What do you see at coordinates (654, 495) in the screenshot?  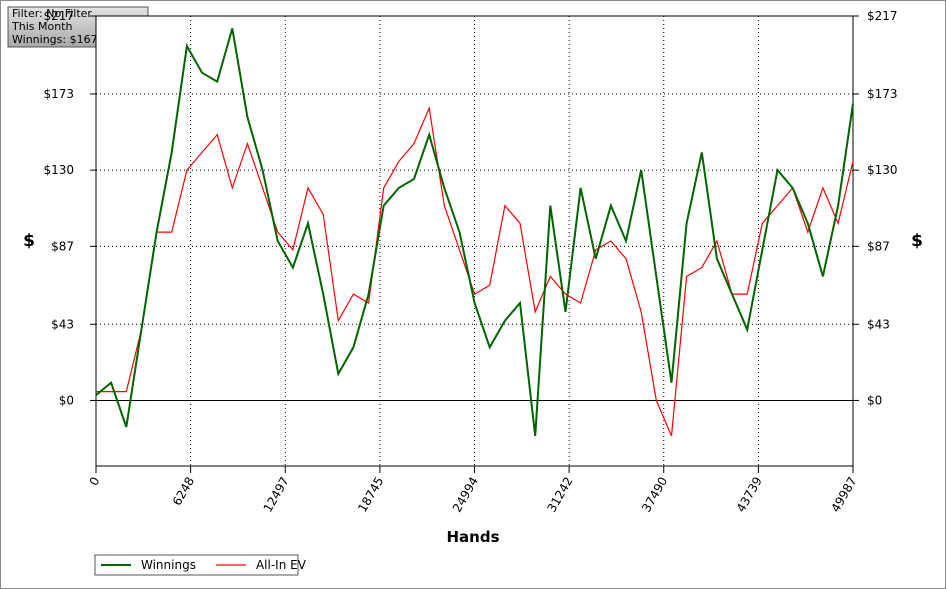 I see `x-tick-label: 37490` at bounding box center [654, 495].